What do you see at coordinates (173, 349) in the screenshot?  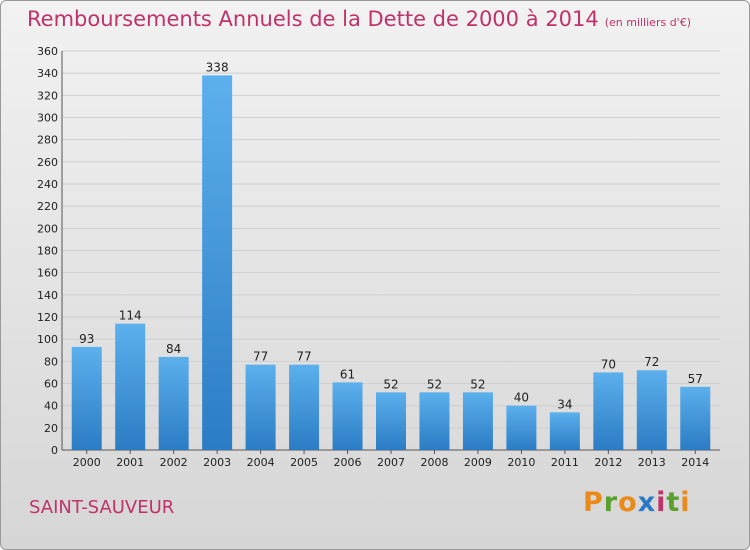 I see `data-label: 84` at bounding box center [173, 349].